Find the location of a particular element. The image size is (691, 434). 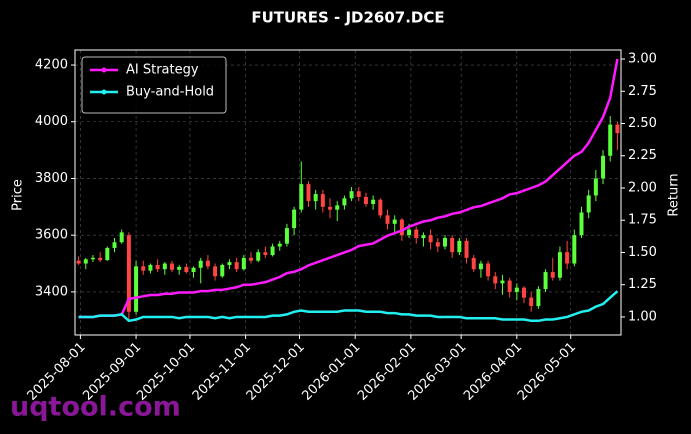

y2-axis-label: Return is located at coordinates (674, 194).